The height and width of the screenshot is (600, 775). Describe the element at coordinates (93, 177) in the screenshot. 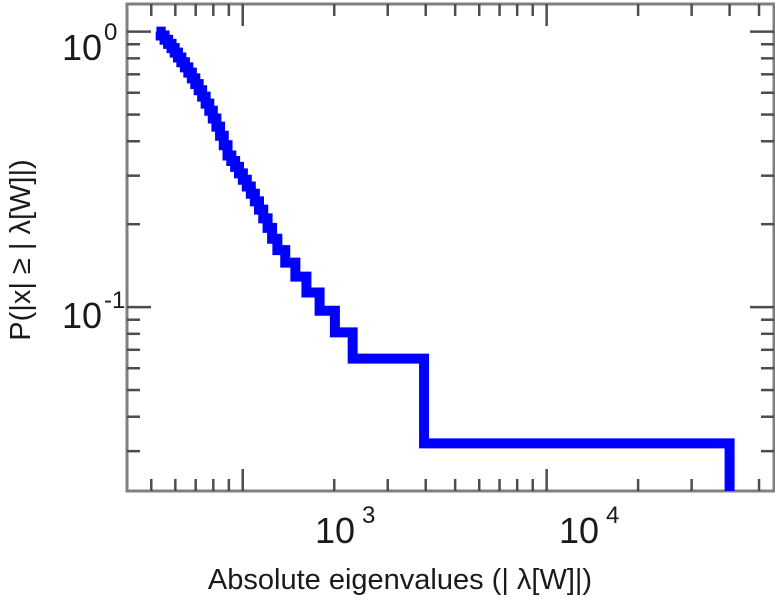

I see `y-tick-labels: 10 0 10 -1` at that location.